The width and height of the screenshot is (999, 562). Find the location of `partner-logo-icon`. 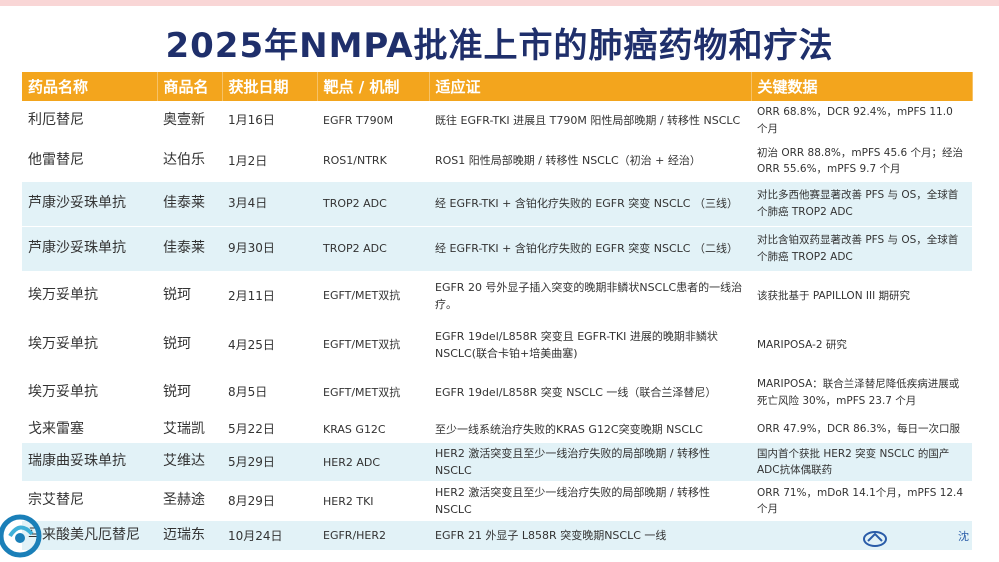

partner-logo-icon is located at coordinates (875, 539).